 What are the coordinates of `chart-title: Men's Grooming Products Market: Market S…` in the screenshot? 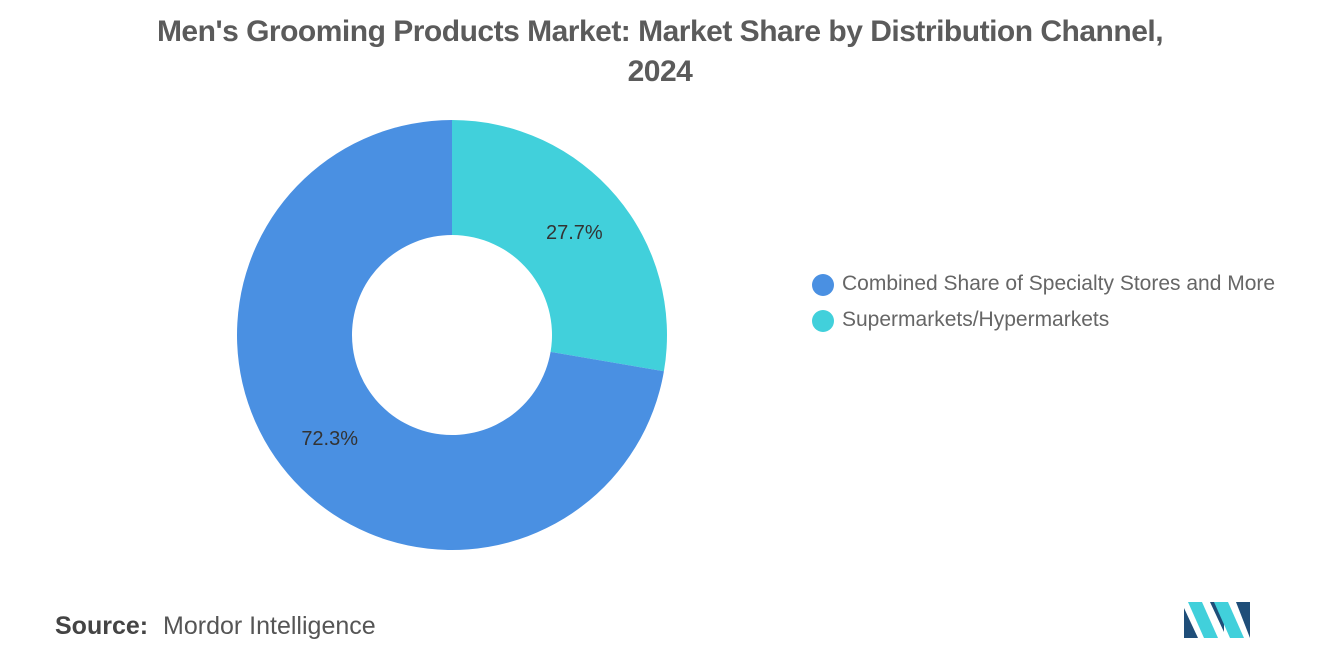 It's located at (660, 52).